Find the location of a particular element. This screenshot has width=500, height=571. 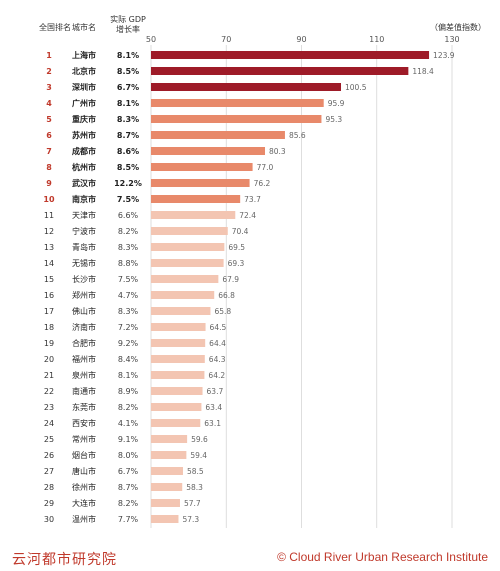

value-label: 76.2 is located at coordinates (262, 183).